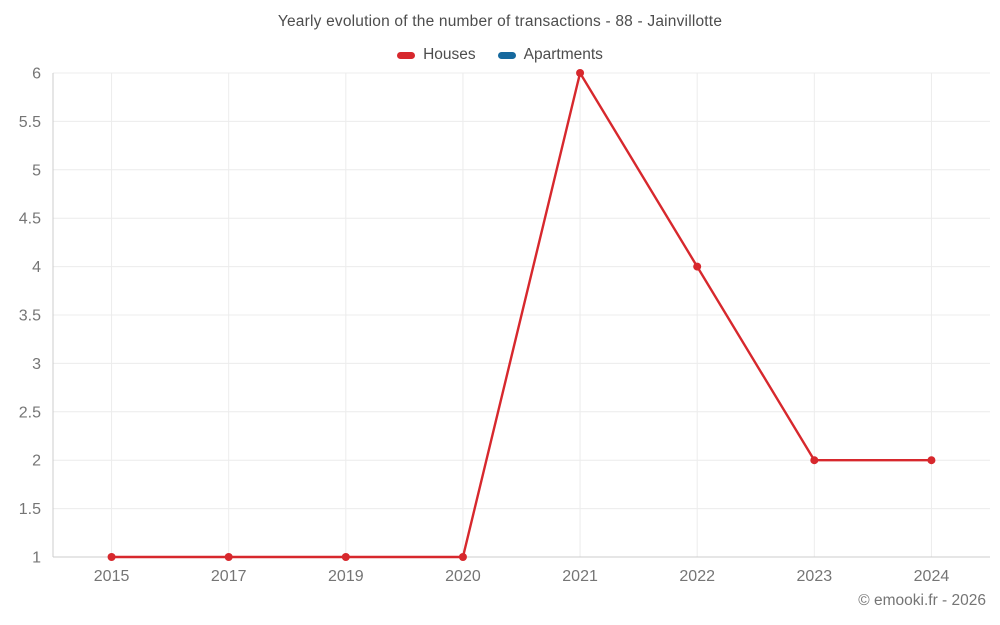 The height and width of the screenshot is (625, 1000). Describe the element at coordinates (580, 73) in the screenshot. I see `data-point-houses-2021` at that location.